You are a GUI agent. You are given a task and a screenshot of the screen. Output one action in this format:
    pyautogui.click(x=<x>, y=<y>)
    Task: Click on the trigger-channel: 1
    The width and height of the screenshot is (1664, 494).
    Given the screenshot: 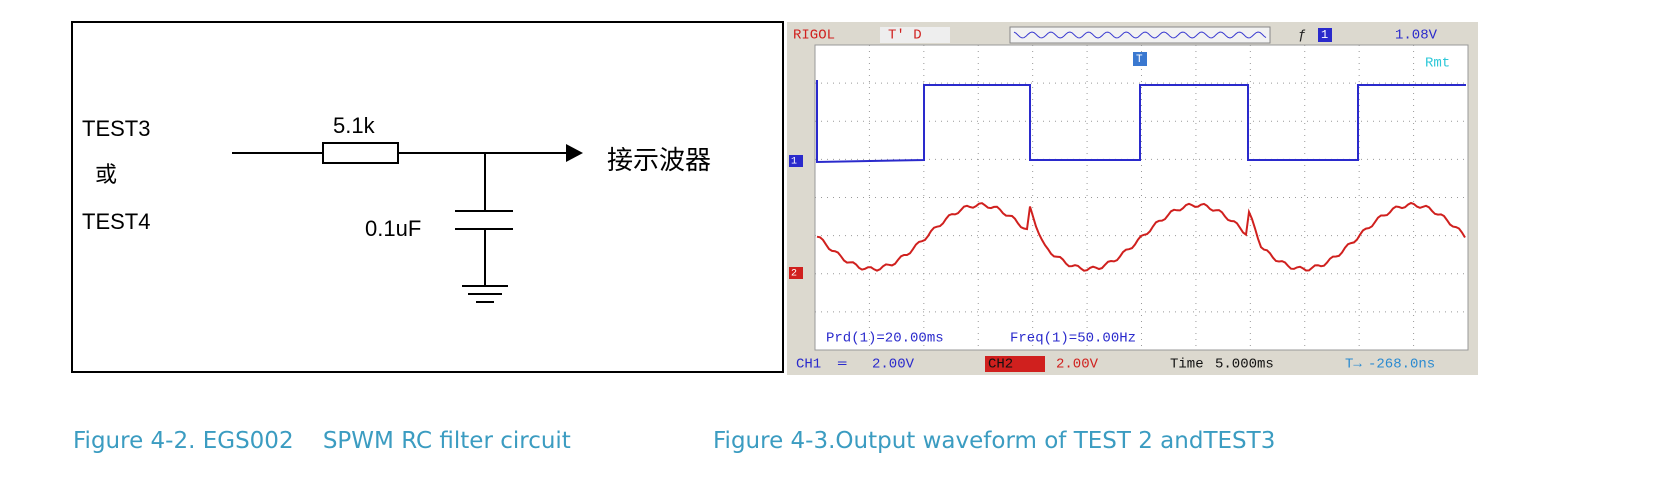 What is the action you would take?
    pyautogui.click(x=1324, y=35)
    